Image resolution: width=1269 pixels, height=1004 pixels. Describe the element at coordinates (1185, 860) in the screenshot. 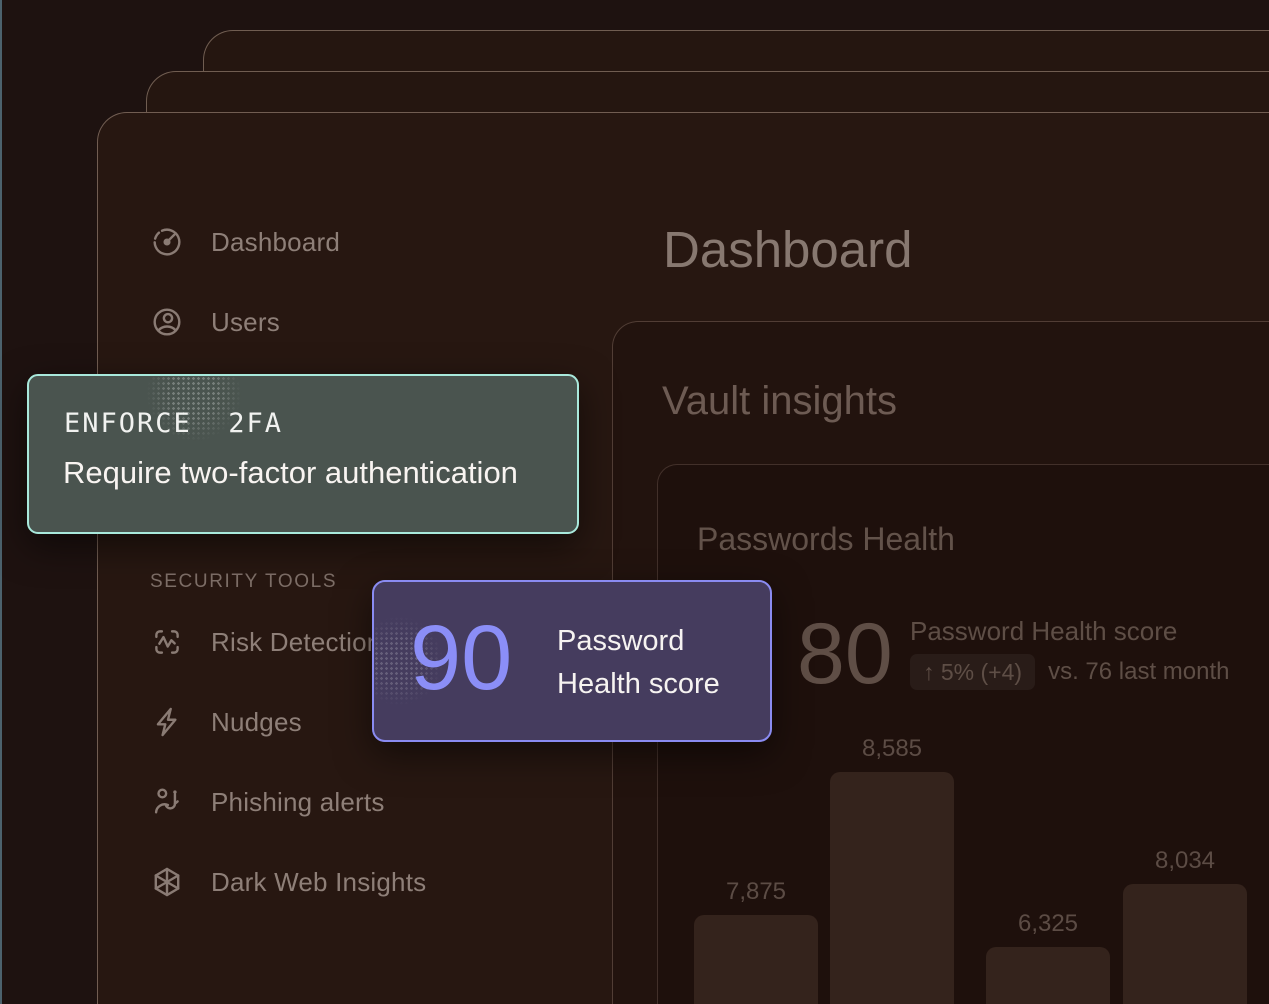

I see `bar-value-label: 8,034` at that location.